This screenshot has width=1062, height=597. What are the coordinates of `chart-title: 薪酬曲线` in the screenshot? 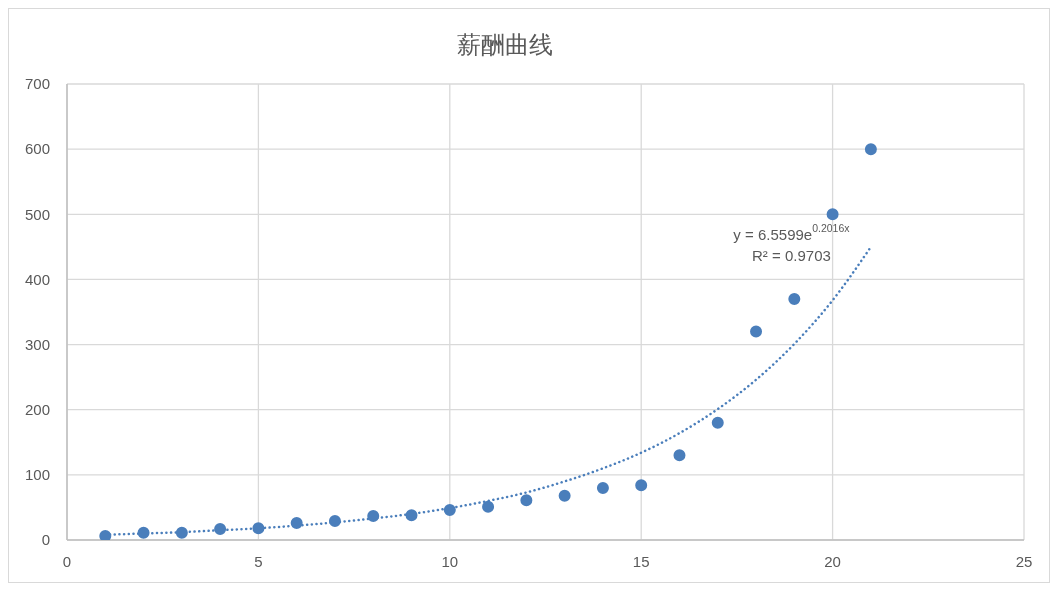 It's located at (505, 44).